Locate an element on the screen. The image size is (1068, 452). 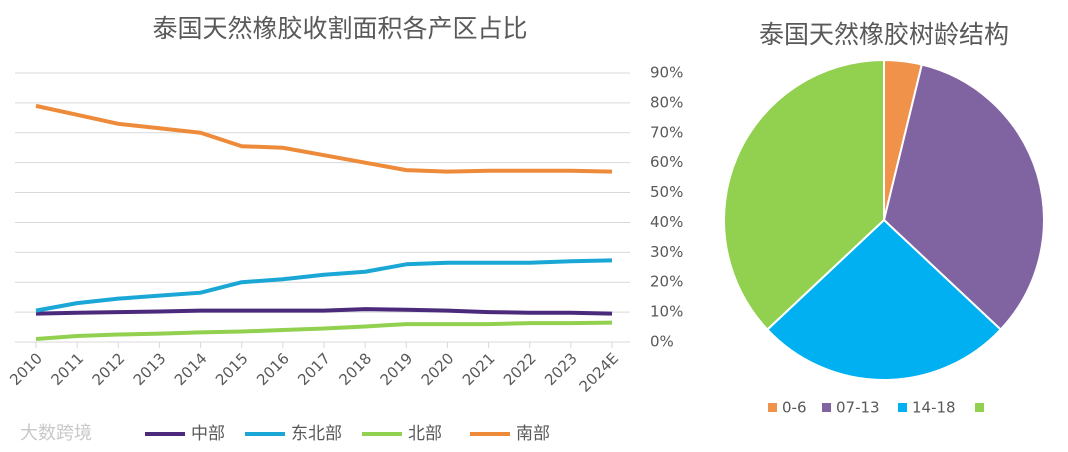
watermark: 大数跨境 is located at coordinates (56, 433).